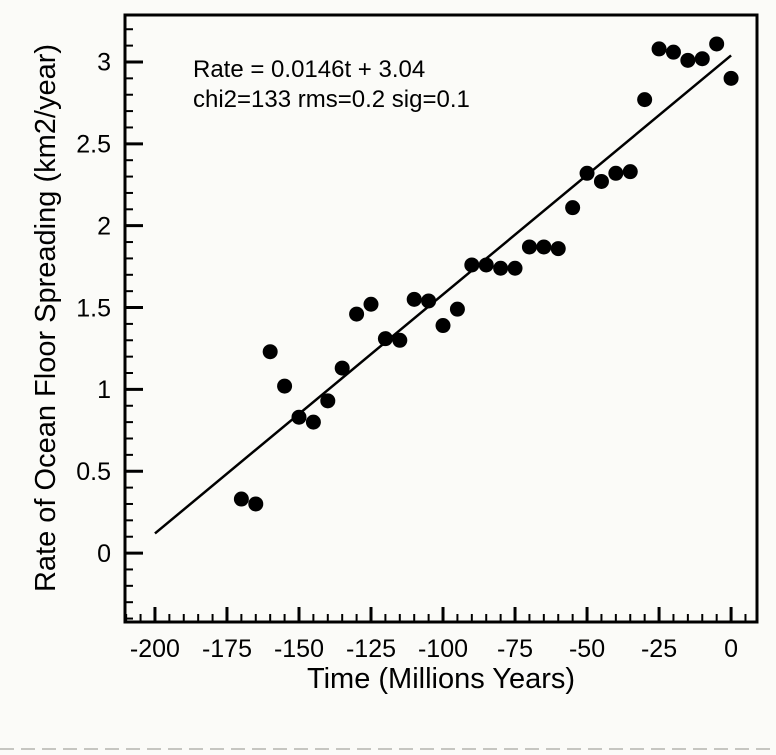 The image size is (776, 755). Describe the element at coordinates (46, 318) in the screenshot. I see `y-axis-label: Rate of Ocean Floor Spreading (km2/year)` at that location.